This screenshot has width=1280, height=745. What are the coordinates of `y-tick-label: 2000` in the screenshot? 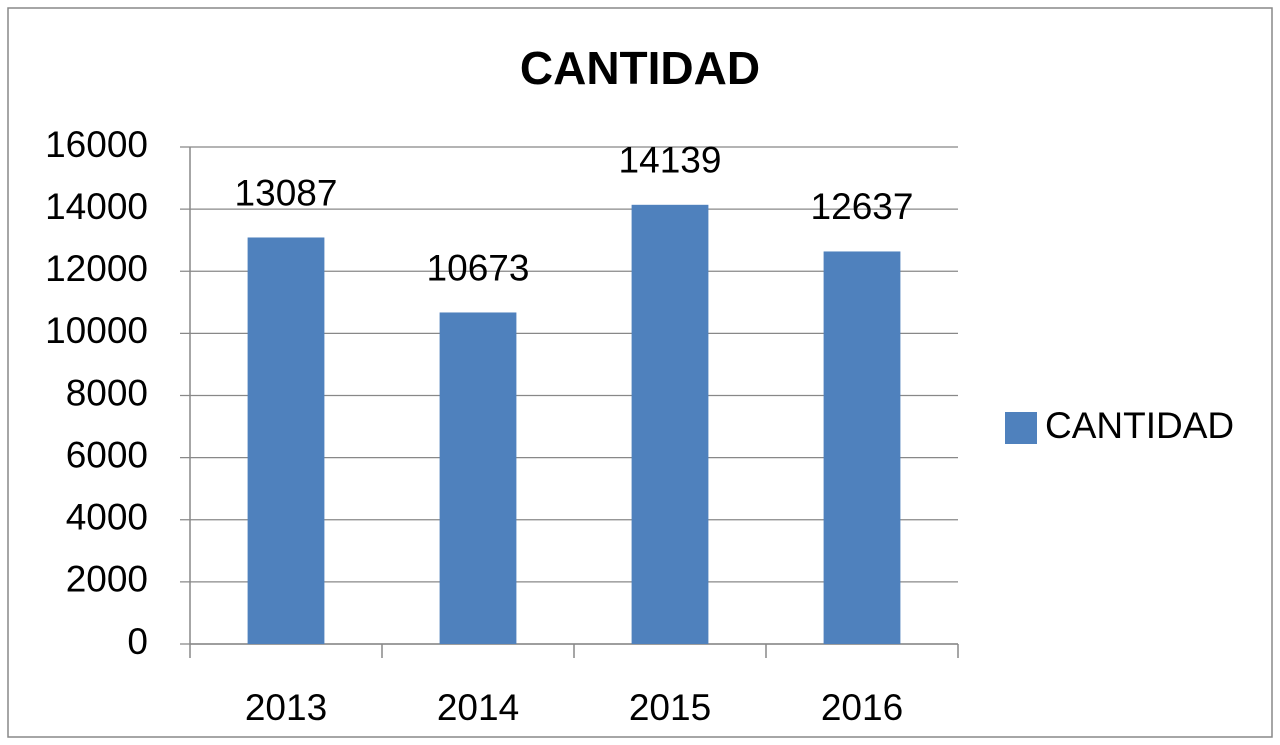 It's located at (107, 579).